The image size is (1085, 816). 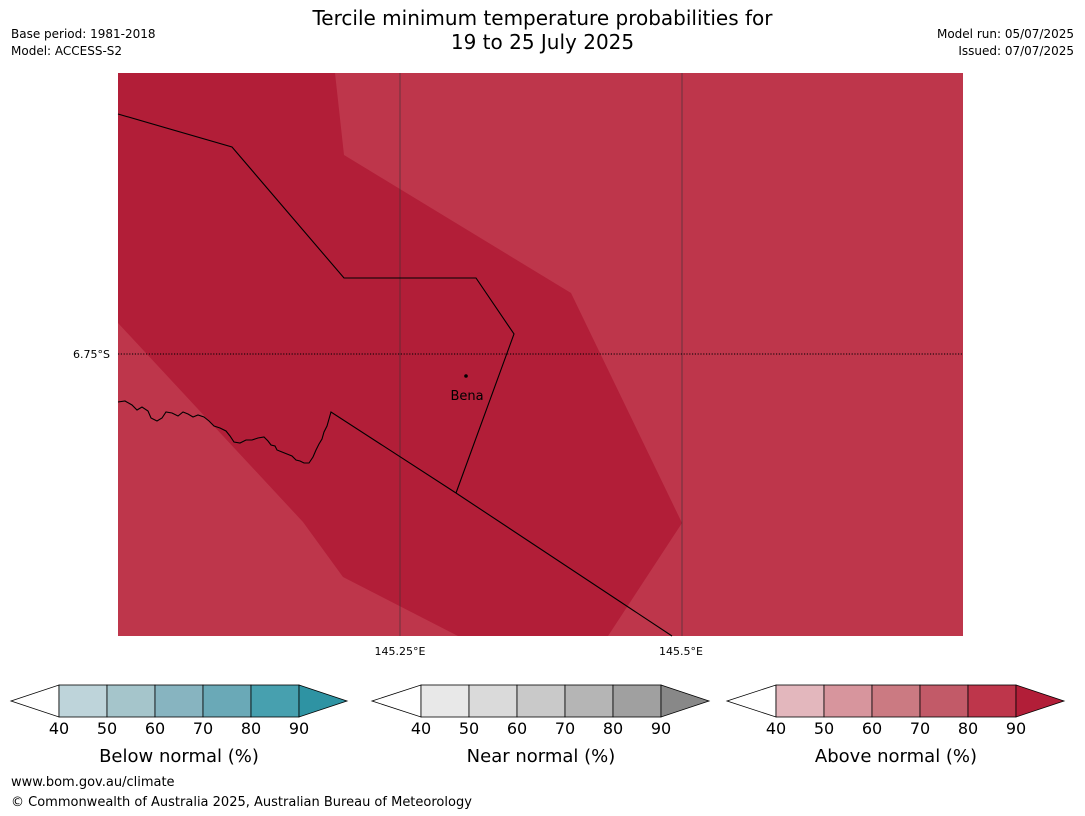 I want to click on title-line-2: 19 to 25 July 2025, so click(x=542, y=42).